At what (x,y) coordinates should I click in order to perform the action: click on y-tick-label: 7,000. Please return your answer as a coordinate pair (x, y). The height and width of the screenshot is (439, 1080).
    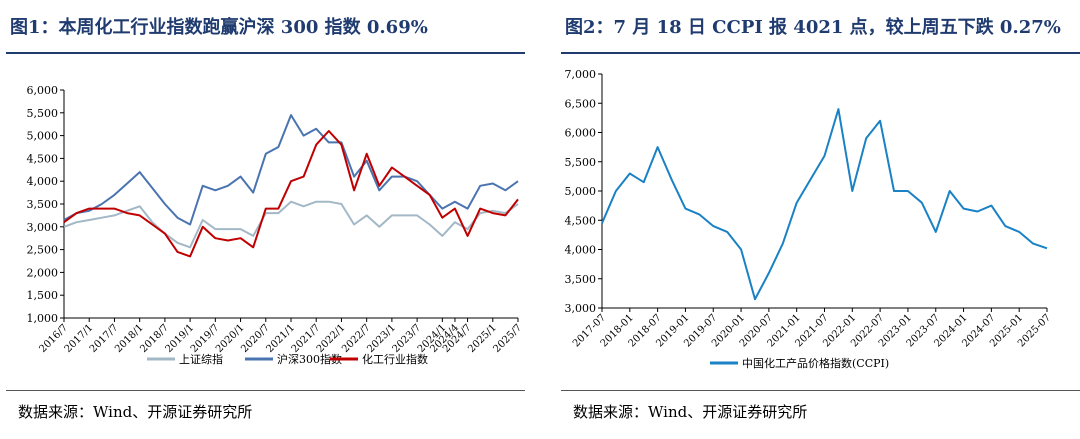
    Looking at the image, I should click on (581, 74).